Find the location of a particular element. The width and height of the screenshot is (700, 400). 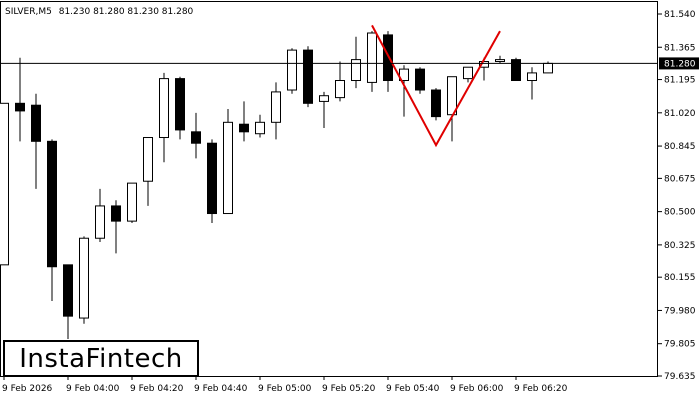

x-tick-label: 9 Feb 04:00 is located at coordinates (93, 389).